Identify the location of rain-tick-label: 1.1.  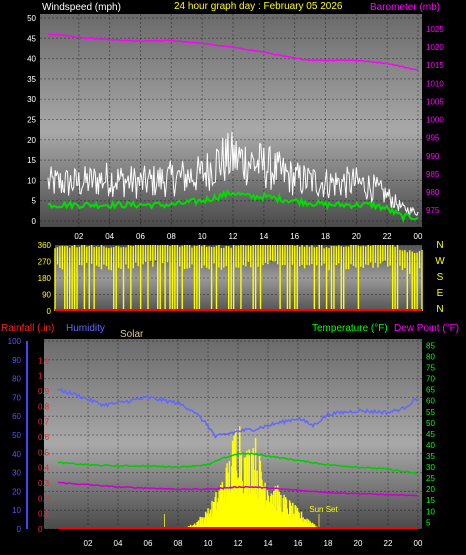
(44, 360).